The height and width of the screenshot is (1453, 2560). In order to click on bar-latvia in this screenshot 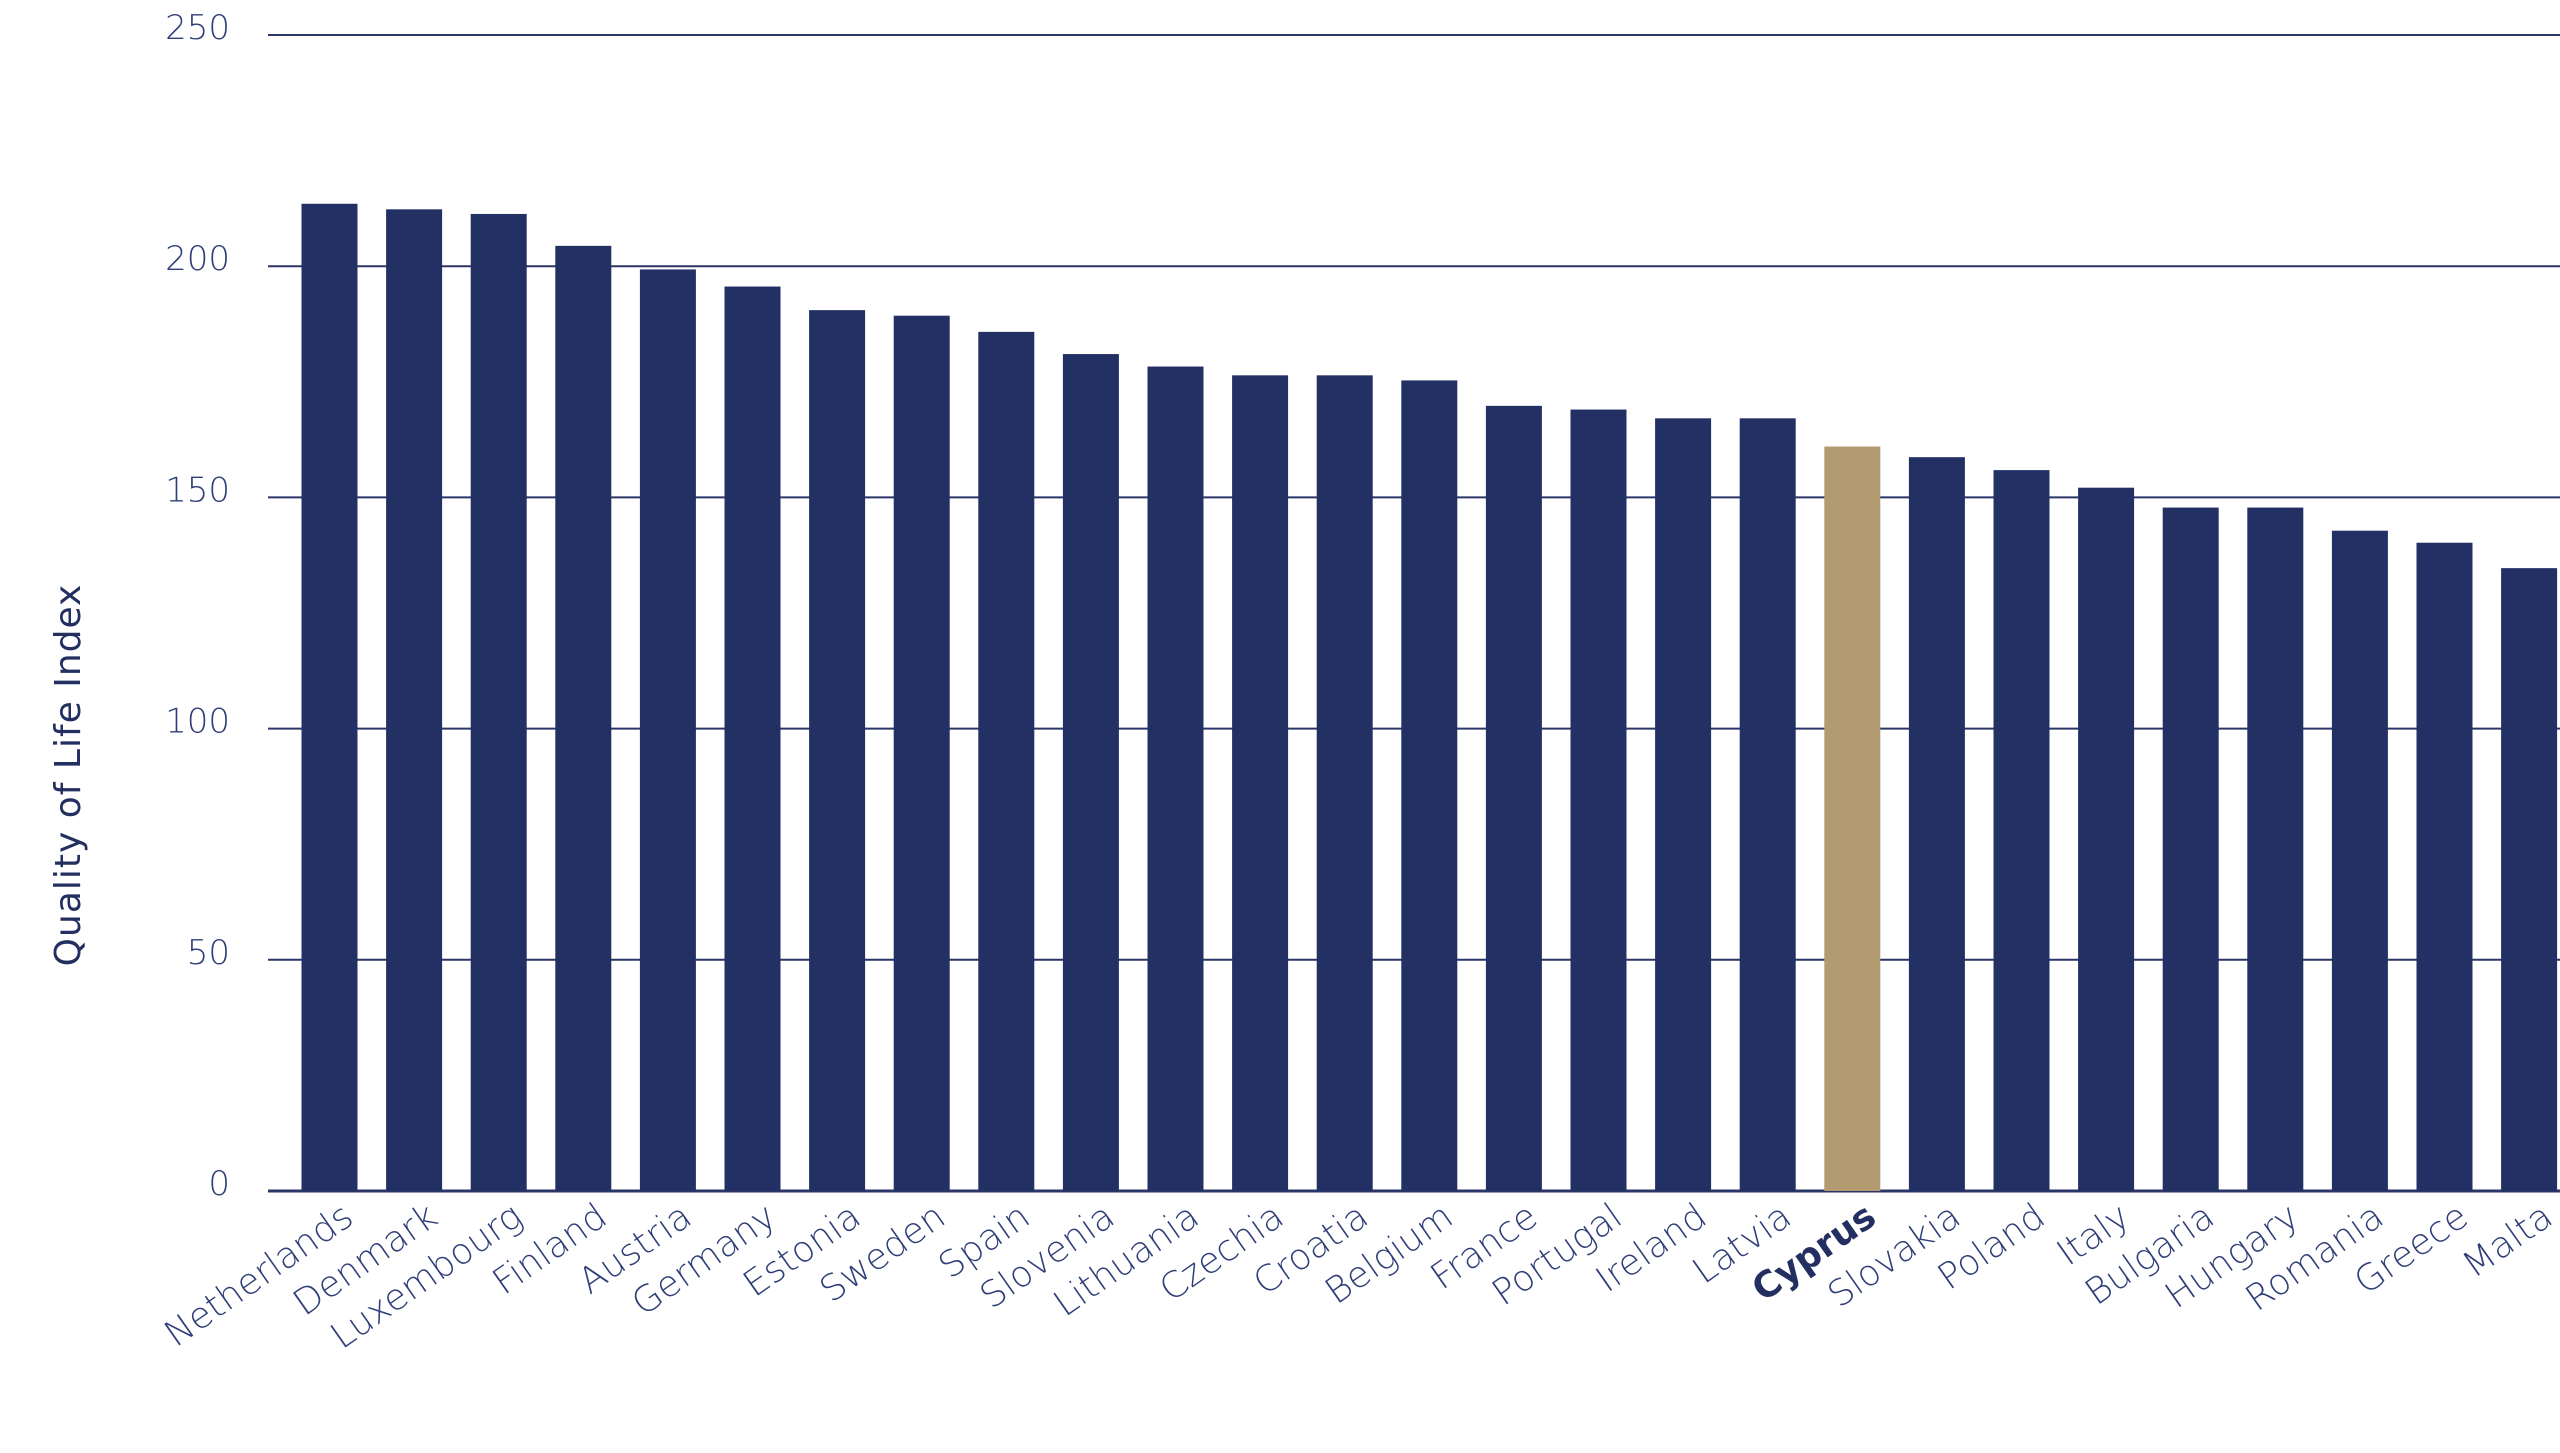, I will do `click(1767, 804)`.